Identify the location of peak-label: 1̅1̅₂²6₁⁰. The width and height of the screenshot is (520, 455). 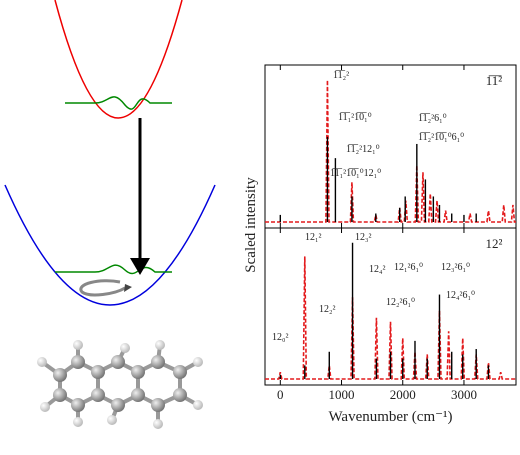
(432, 118).